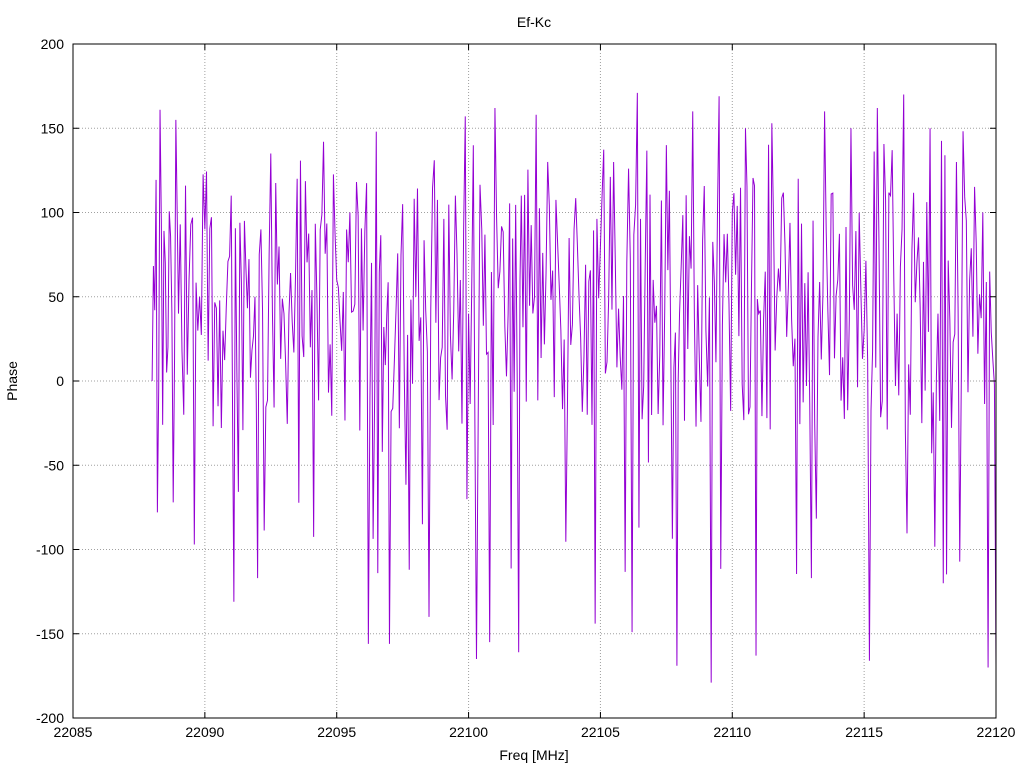 This screenshot has height=768, width=1024. I want to click on x-tick-label: 22100, so click(468, 732).